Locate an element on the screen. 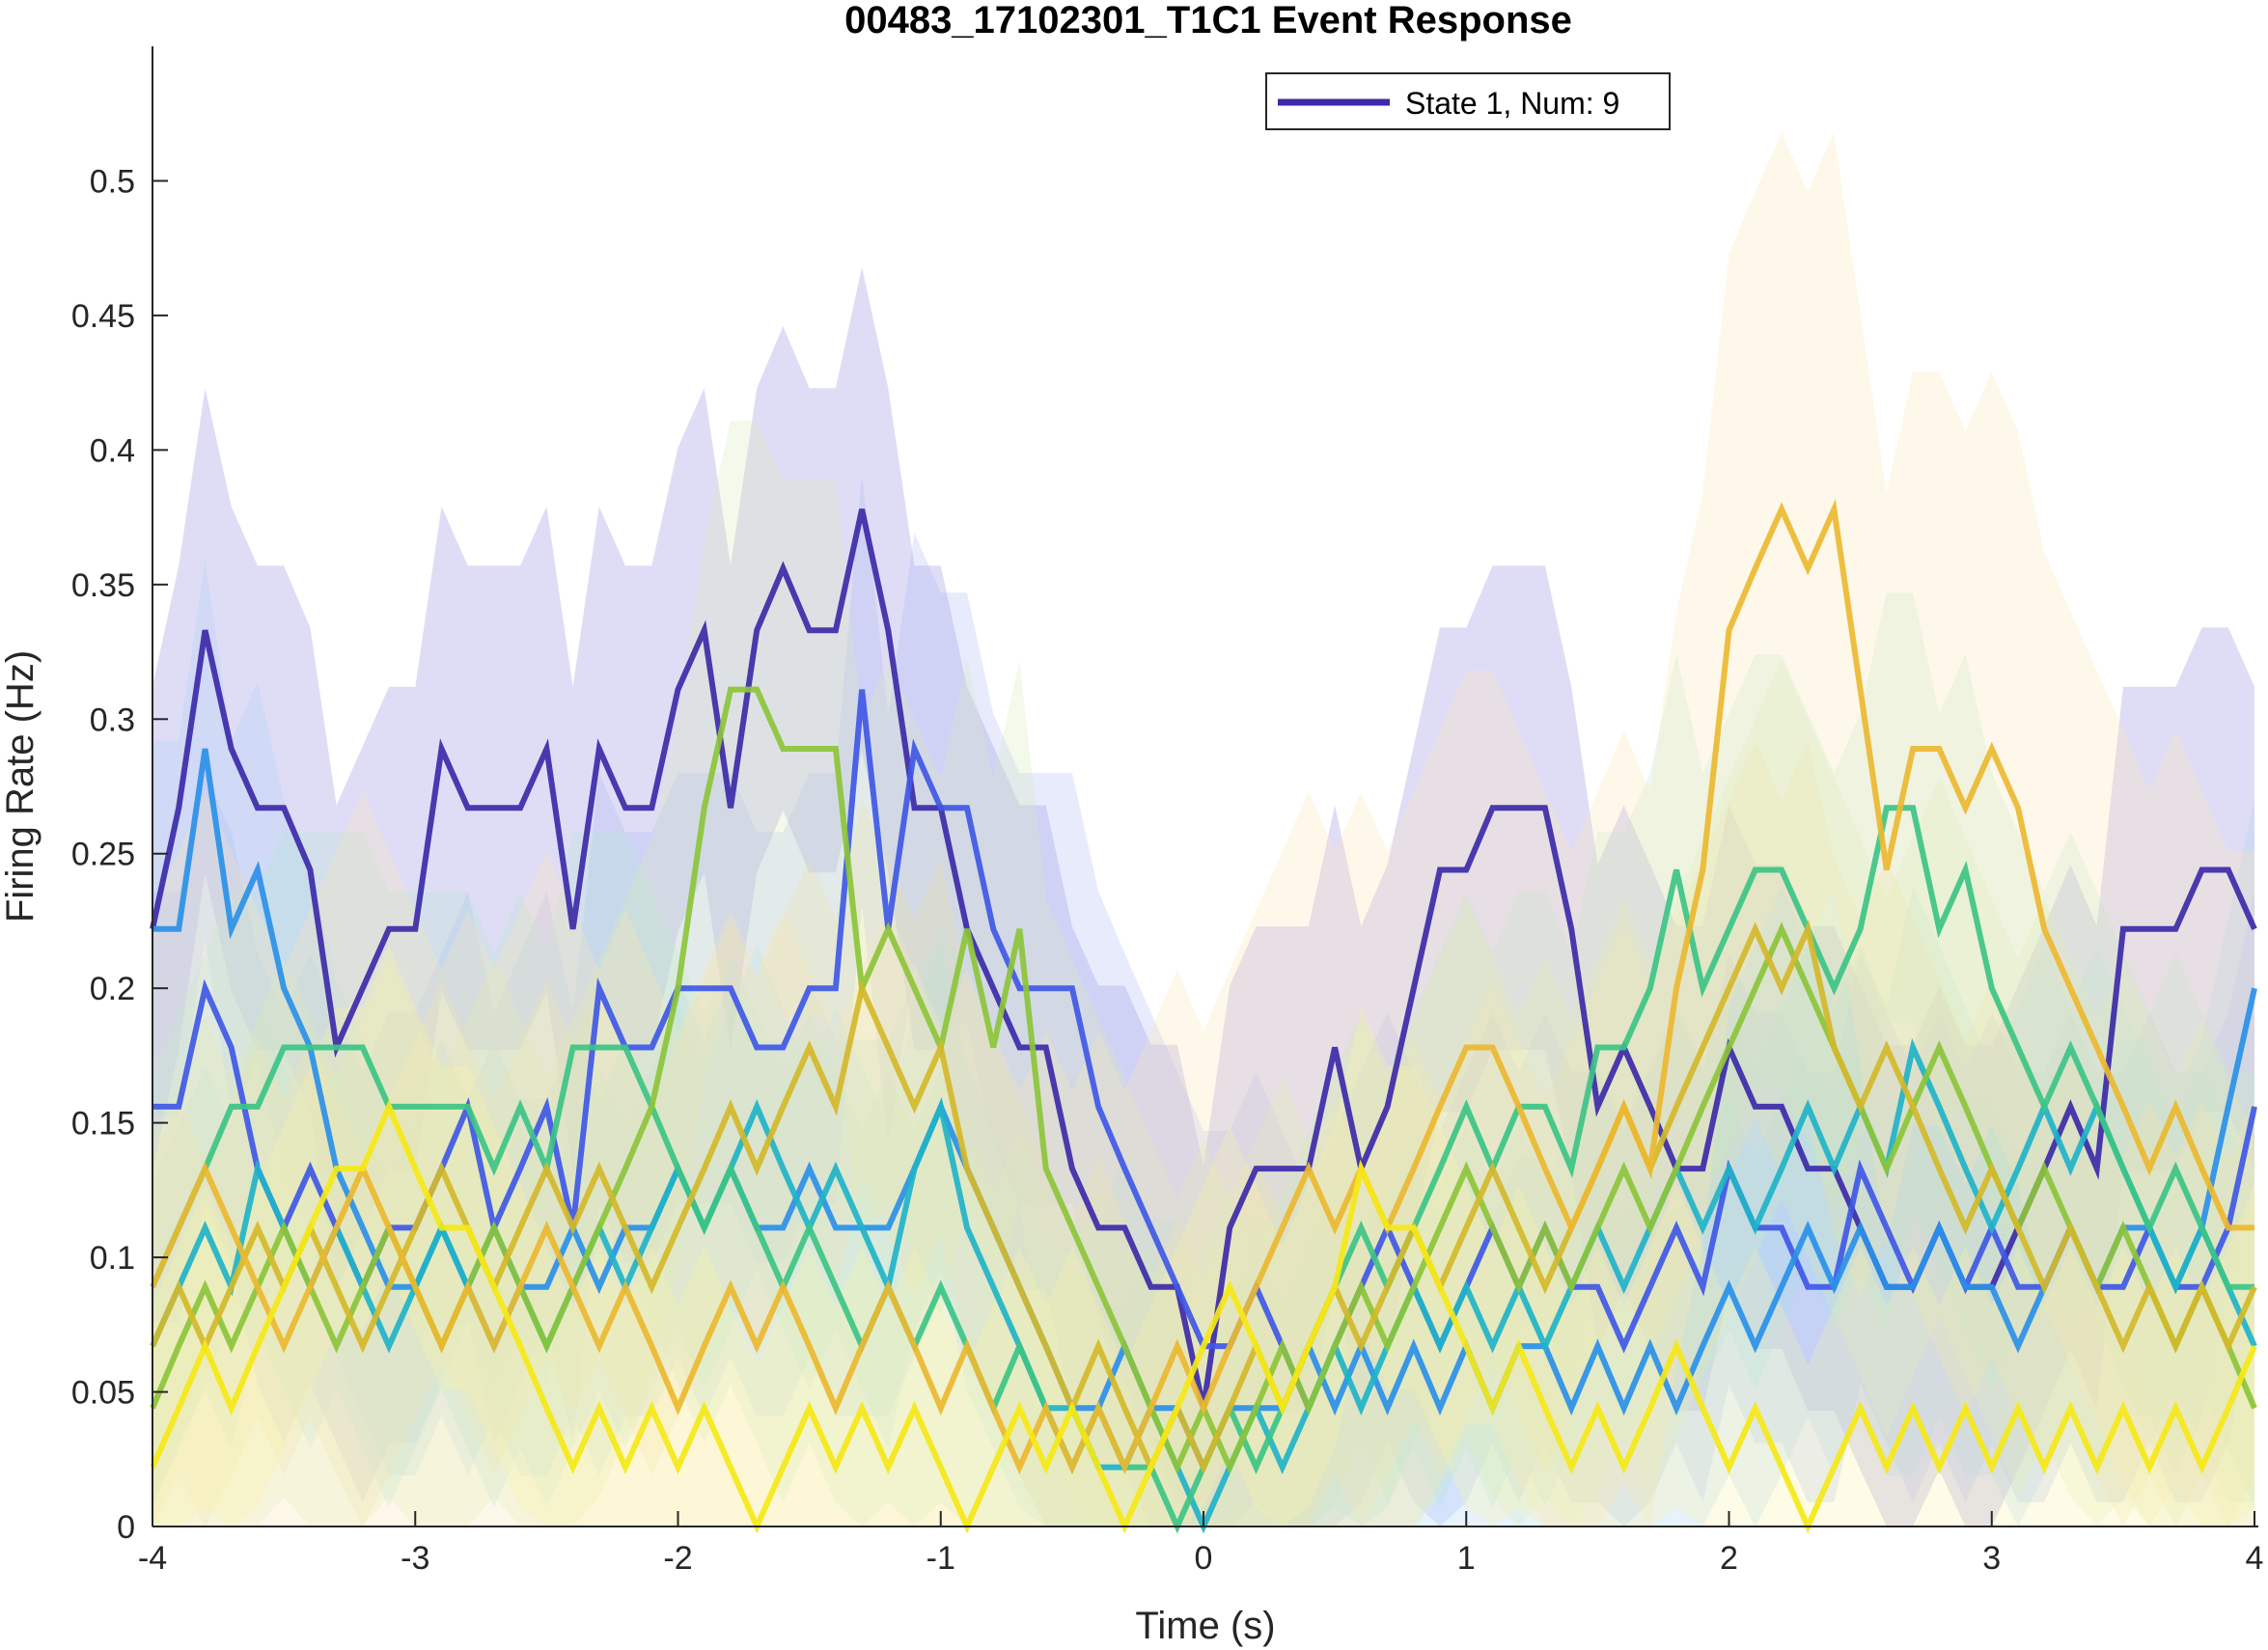 The image size is (2268, 1650). y-tick-label: 0.15 is located at coordinates (103, 1124).